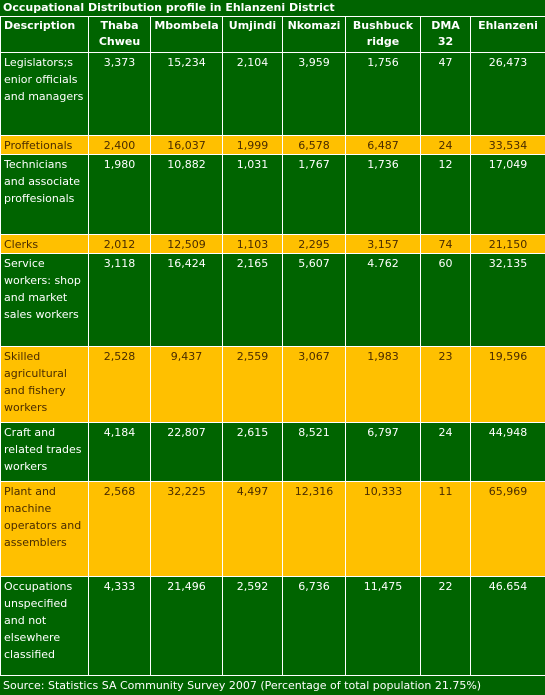  I want to click on table-cell: DMA 32, so click(445, 34).